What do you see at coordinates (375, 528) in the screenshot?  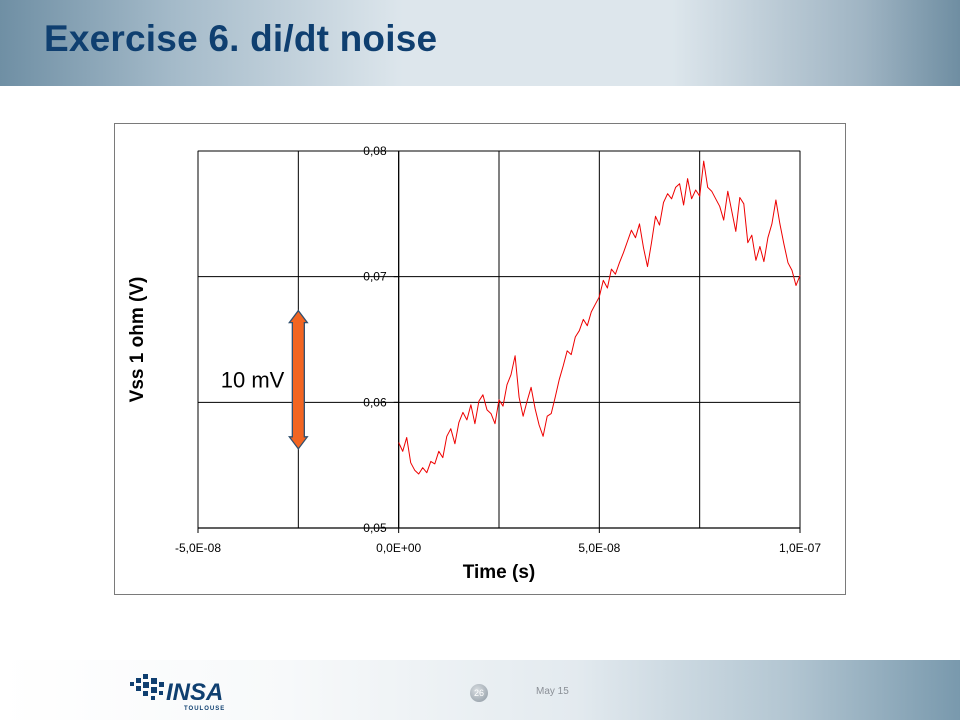 I see `y-tick-label: 0,05` at bounding box center [375, 528].